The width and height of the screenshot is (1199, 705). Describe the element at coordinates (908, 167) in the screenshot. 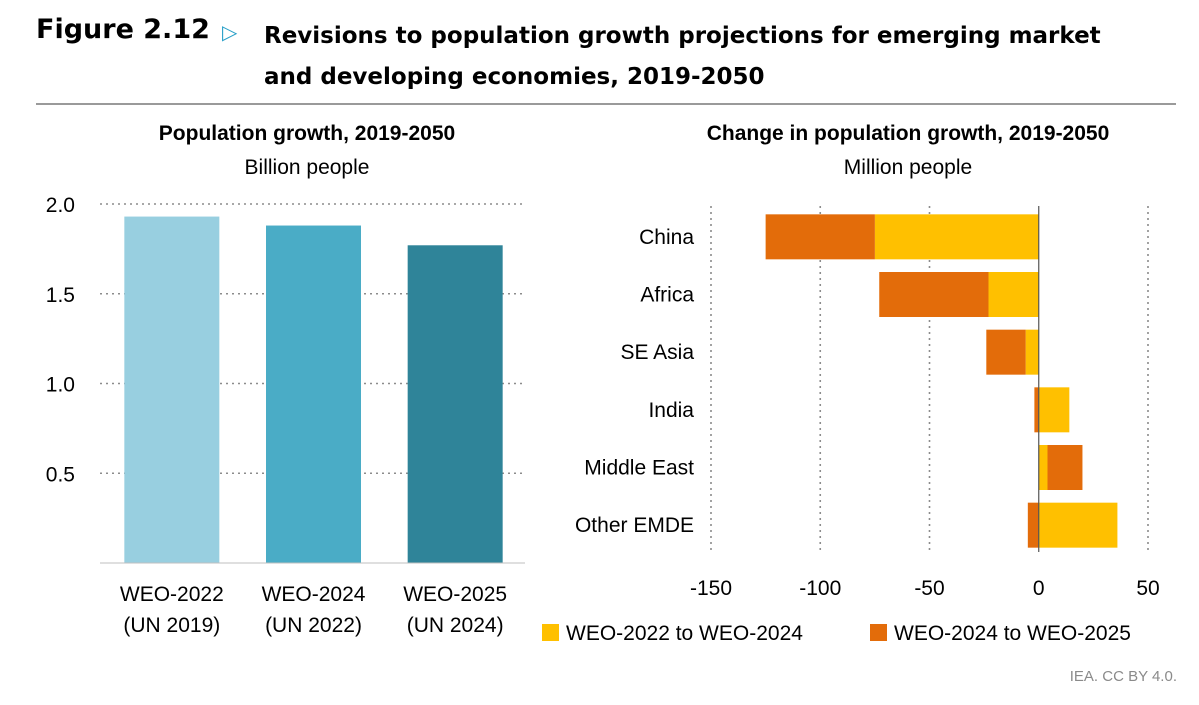

I see `right-chart-subtitle: Million people` at that location.